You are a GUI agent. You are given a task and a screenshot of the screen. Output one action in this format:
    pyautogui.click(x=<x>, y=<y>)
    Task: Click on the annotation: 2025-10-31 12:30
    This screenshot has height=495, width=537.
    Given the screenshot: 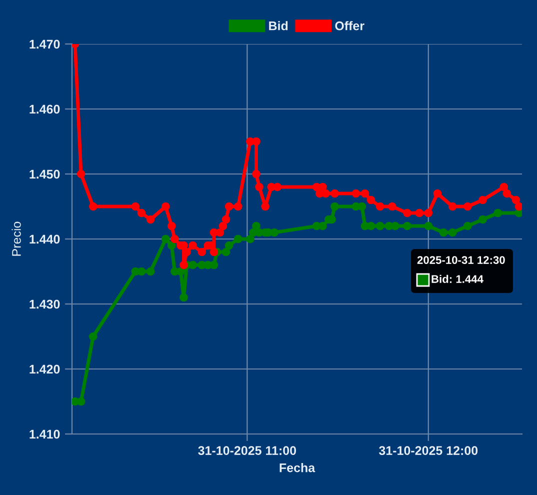 What is the action you would take?
    pyautogui.click(x=461, y=260)
    